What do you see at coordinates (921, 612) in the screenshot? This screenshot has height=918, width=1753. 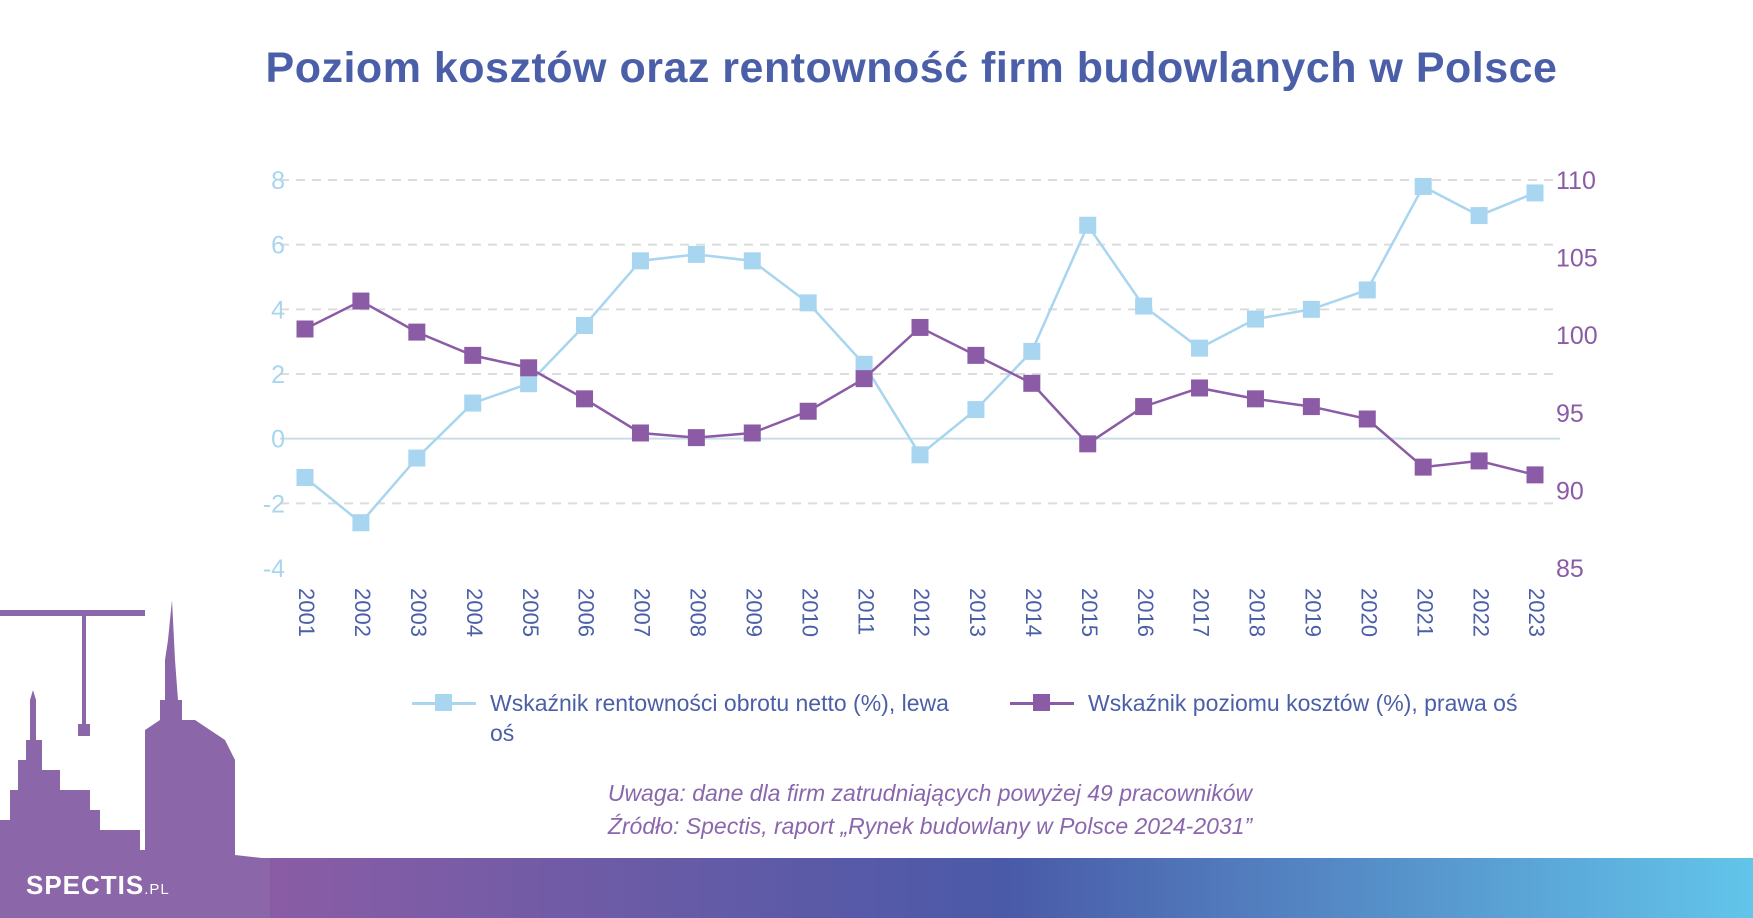 I see `x-axis-tick-label: 2012` at bounding box center [921, 612].